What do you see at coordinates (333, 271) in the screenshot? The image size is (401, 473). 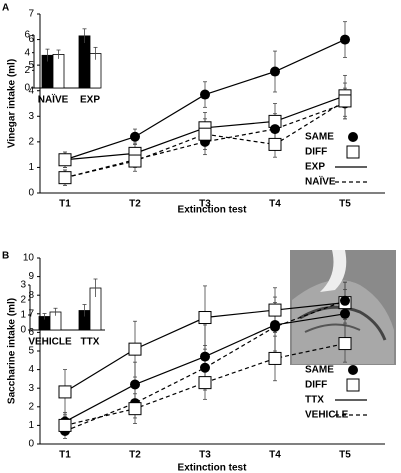 I see `image-ventricle` at bounding box center [333, 271].